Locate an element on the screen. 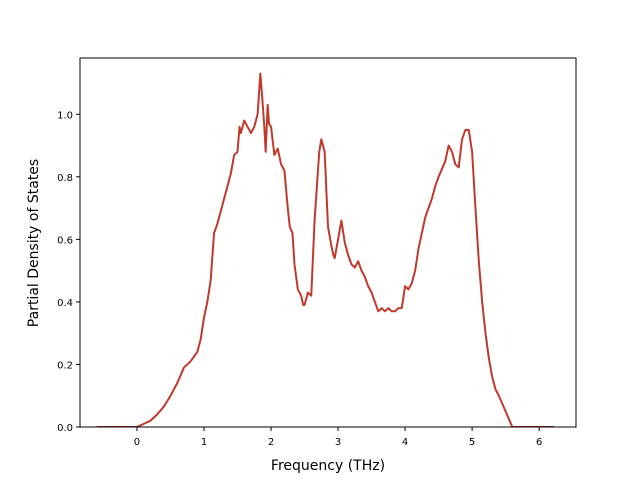 The image size is (640, 480). x-tick-label: 3 is located at coordinates (338, 442).